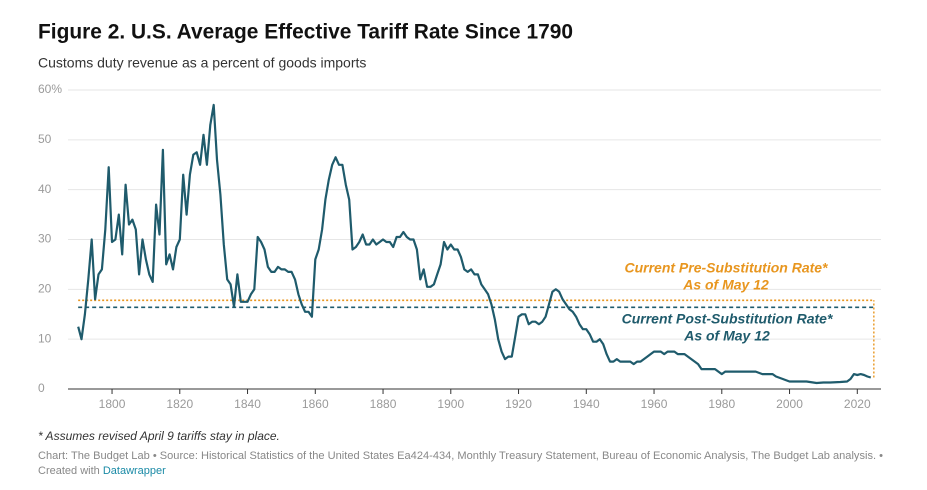 This screenshot has width=927, height=490. What do you see at coordinates (45, 338) in the screenshot?
I see `y-tick-label: 10` at bounding box center [45, 338].